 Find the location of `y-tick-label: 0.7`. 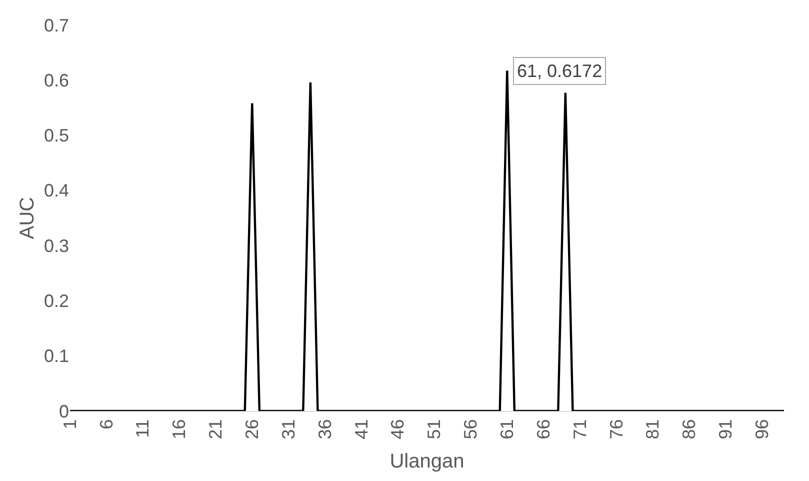

y-tick-label: 0.7 is located at coordinates (56, 25).